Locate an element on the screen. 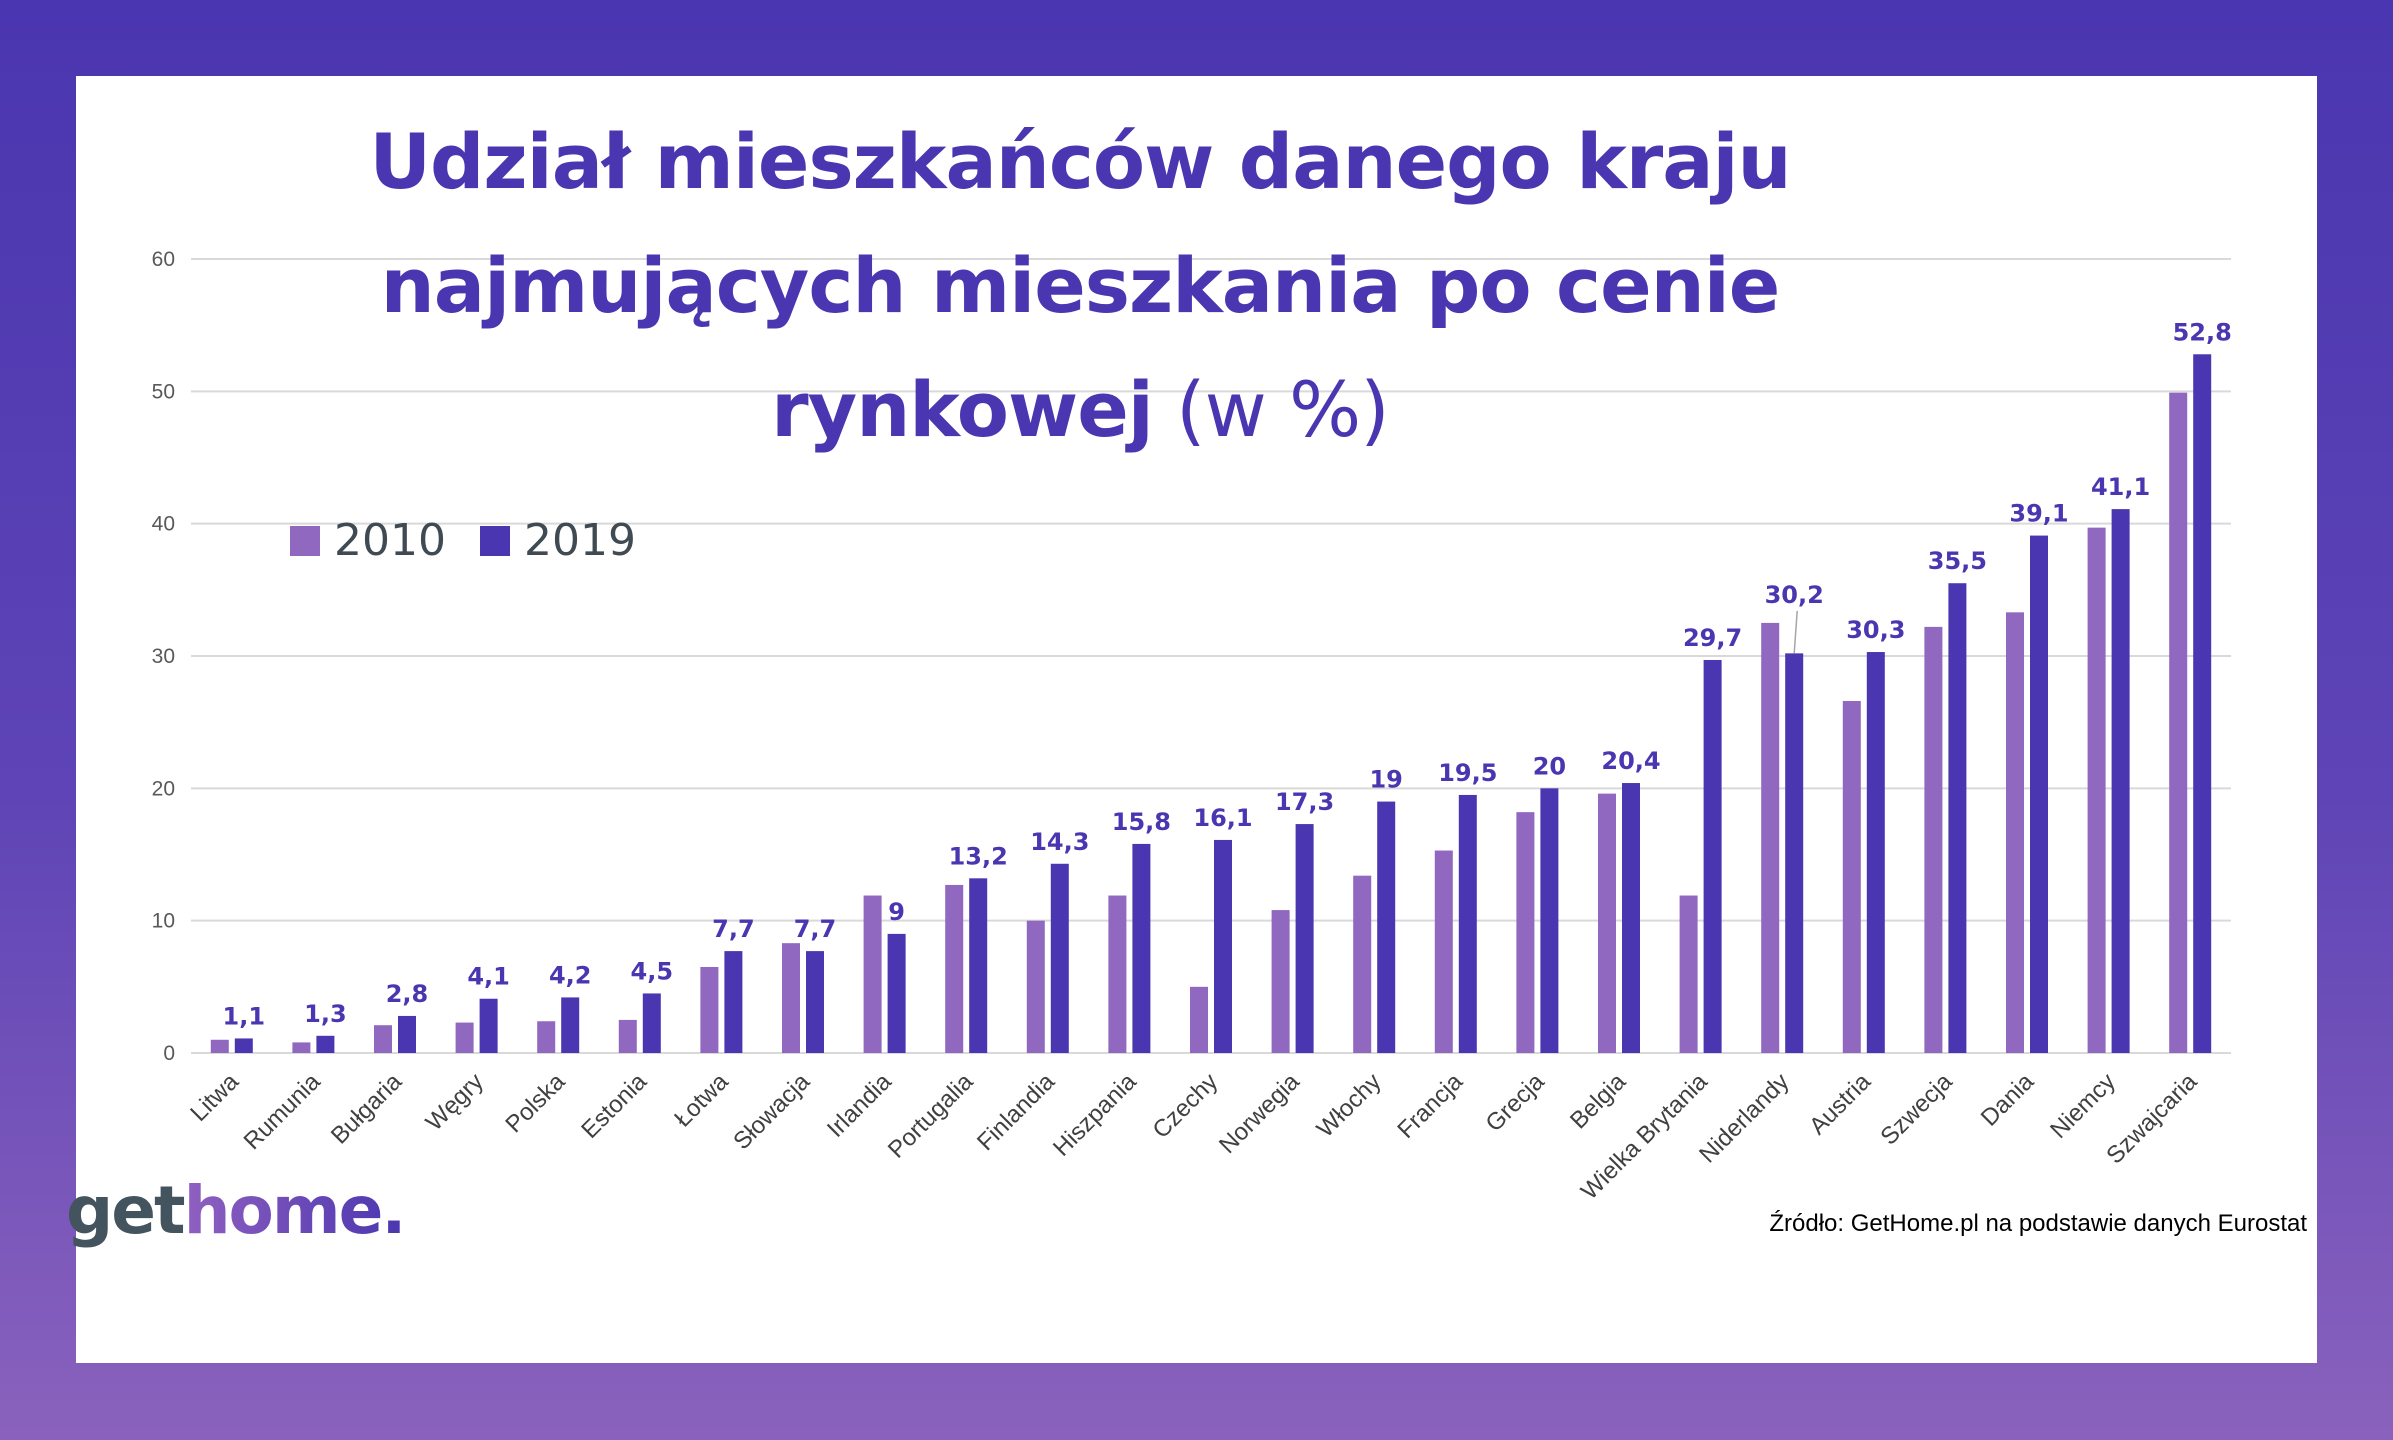 This screenshot has height=1440, width=2393. data-label: 14,3 is located at coordinates (1059, 842).